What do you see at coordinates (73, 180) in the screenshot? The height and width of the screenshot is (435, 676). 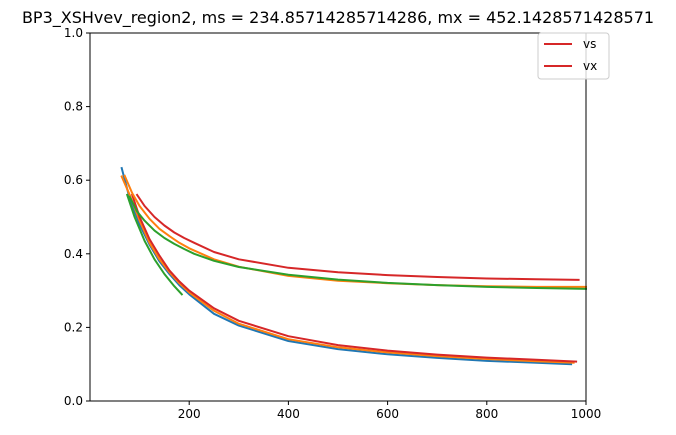 I see `y-tick-label: 0.6` at bounding box center [73, 180].